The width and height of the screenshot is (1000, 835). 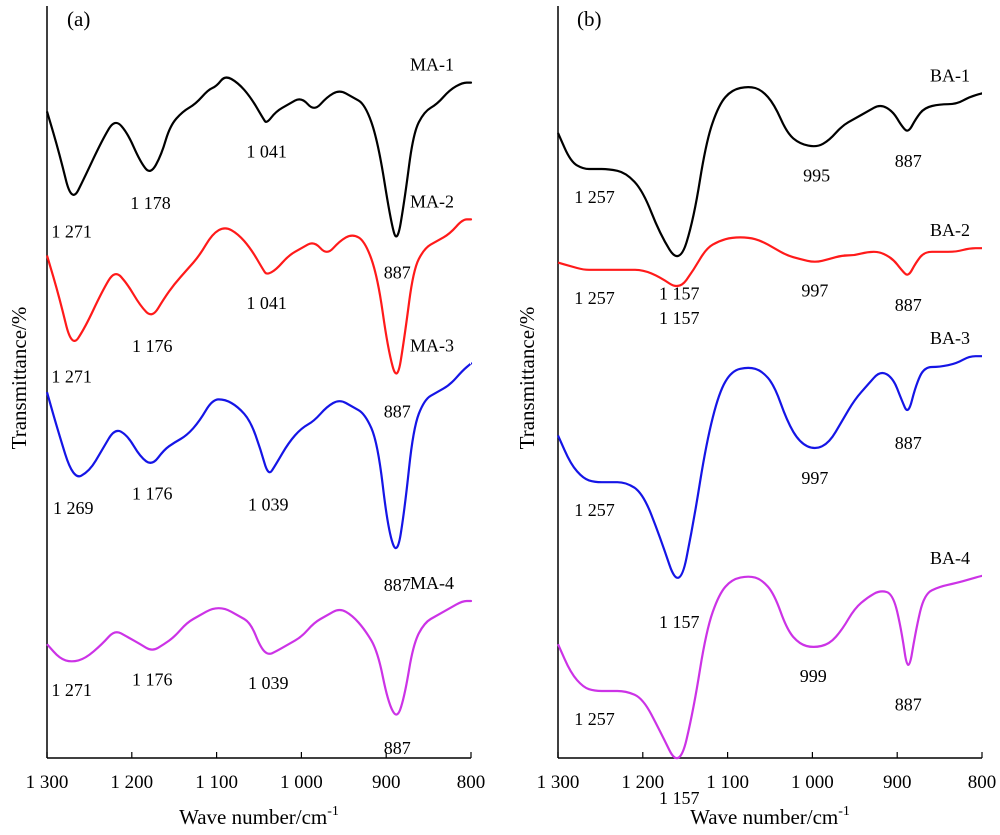 I want to click on panel-tag-a: (a), so click(x=78, y=19).